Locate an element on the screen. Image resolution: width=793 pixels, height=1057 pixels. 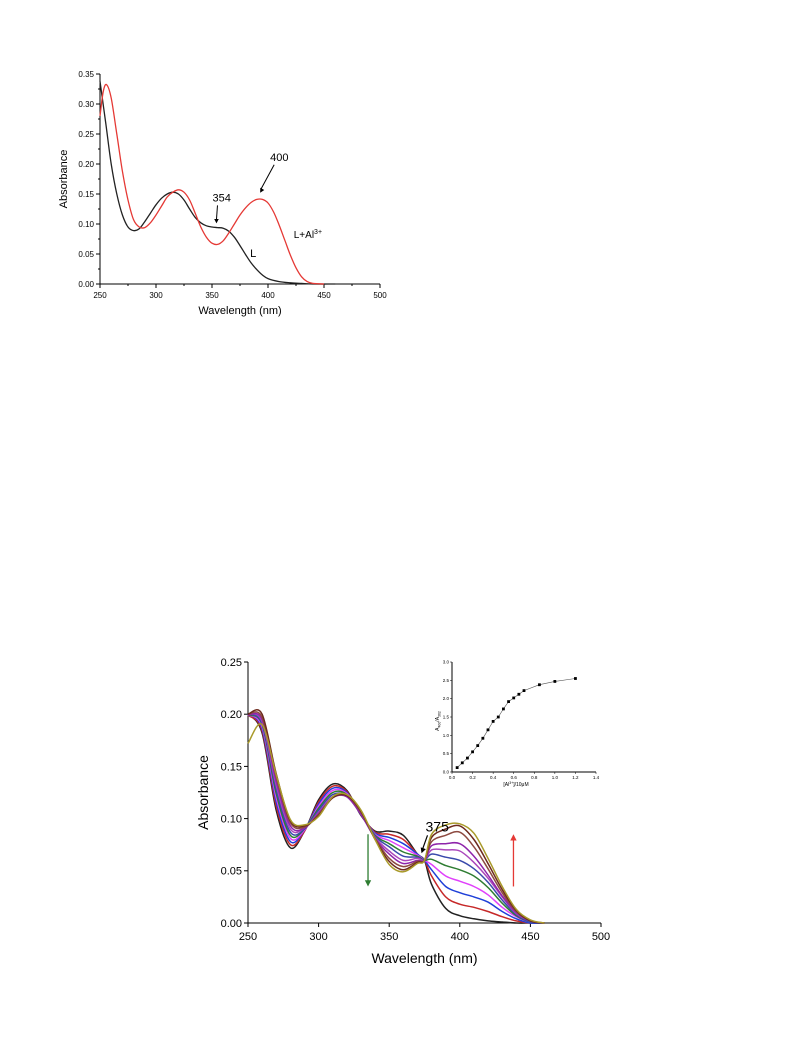
inset-x-tick-label: 0.8 is located at coordinates (534, 777).